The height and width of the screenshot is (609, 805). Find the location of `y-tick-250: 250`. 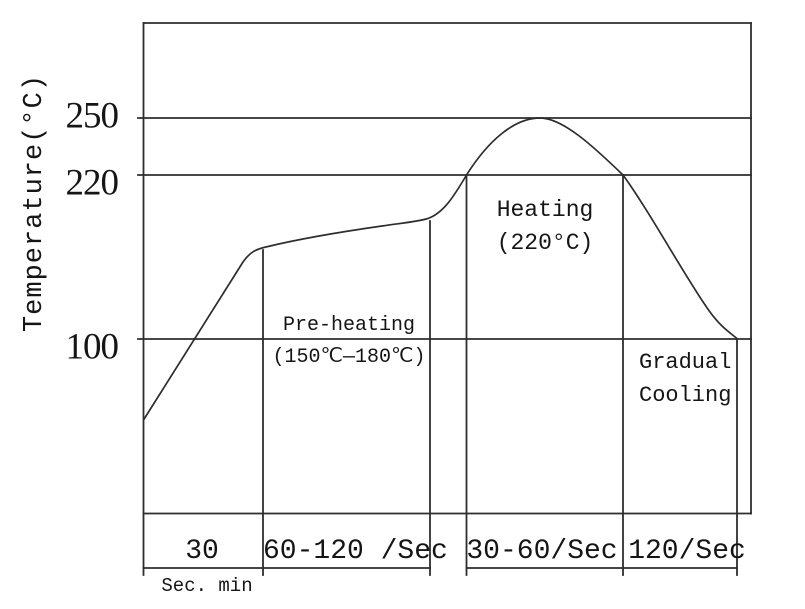

y-tick-250: 250 is located at coordinates (92, 116).